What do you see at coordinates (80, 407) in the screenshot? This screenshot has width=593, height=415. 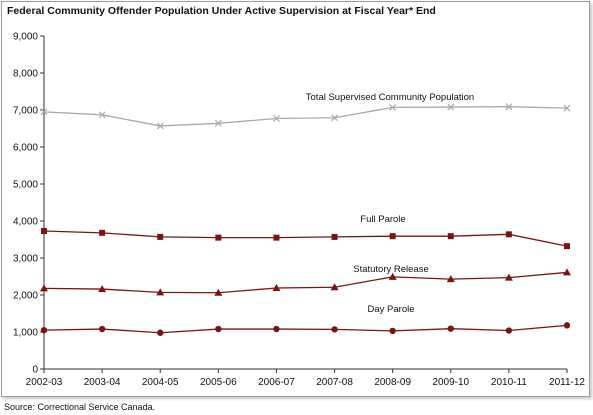 I see `source-note: Source: Correctional Service Canada.` at bounding box center [80, 407].